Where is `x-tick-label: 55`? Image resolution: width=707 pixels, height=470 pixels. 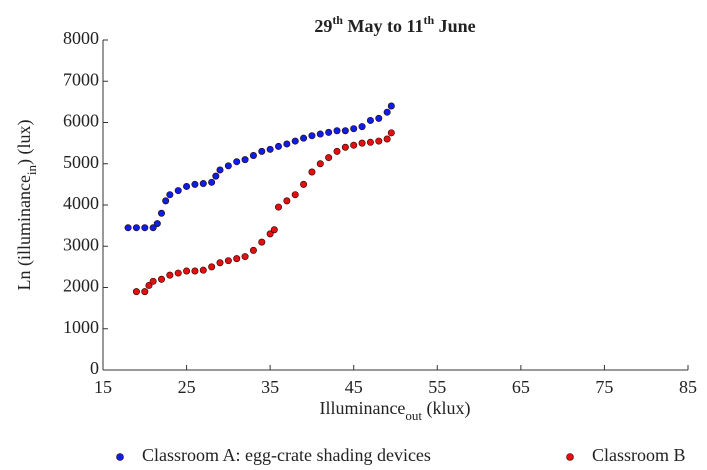 x-tick-label: 55 is located at coordinates (437, 387).